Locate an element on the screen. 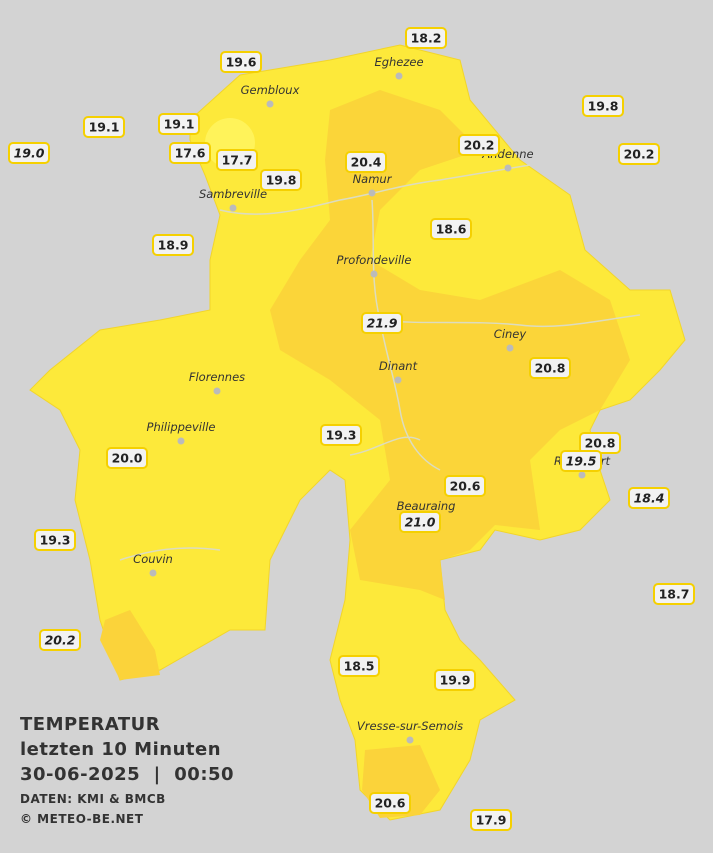 The image size is (713, 853). station-value: 18.6 is located at coordinates (451, 229).